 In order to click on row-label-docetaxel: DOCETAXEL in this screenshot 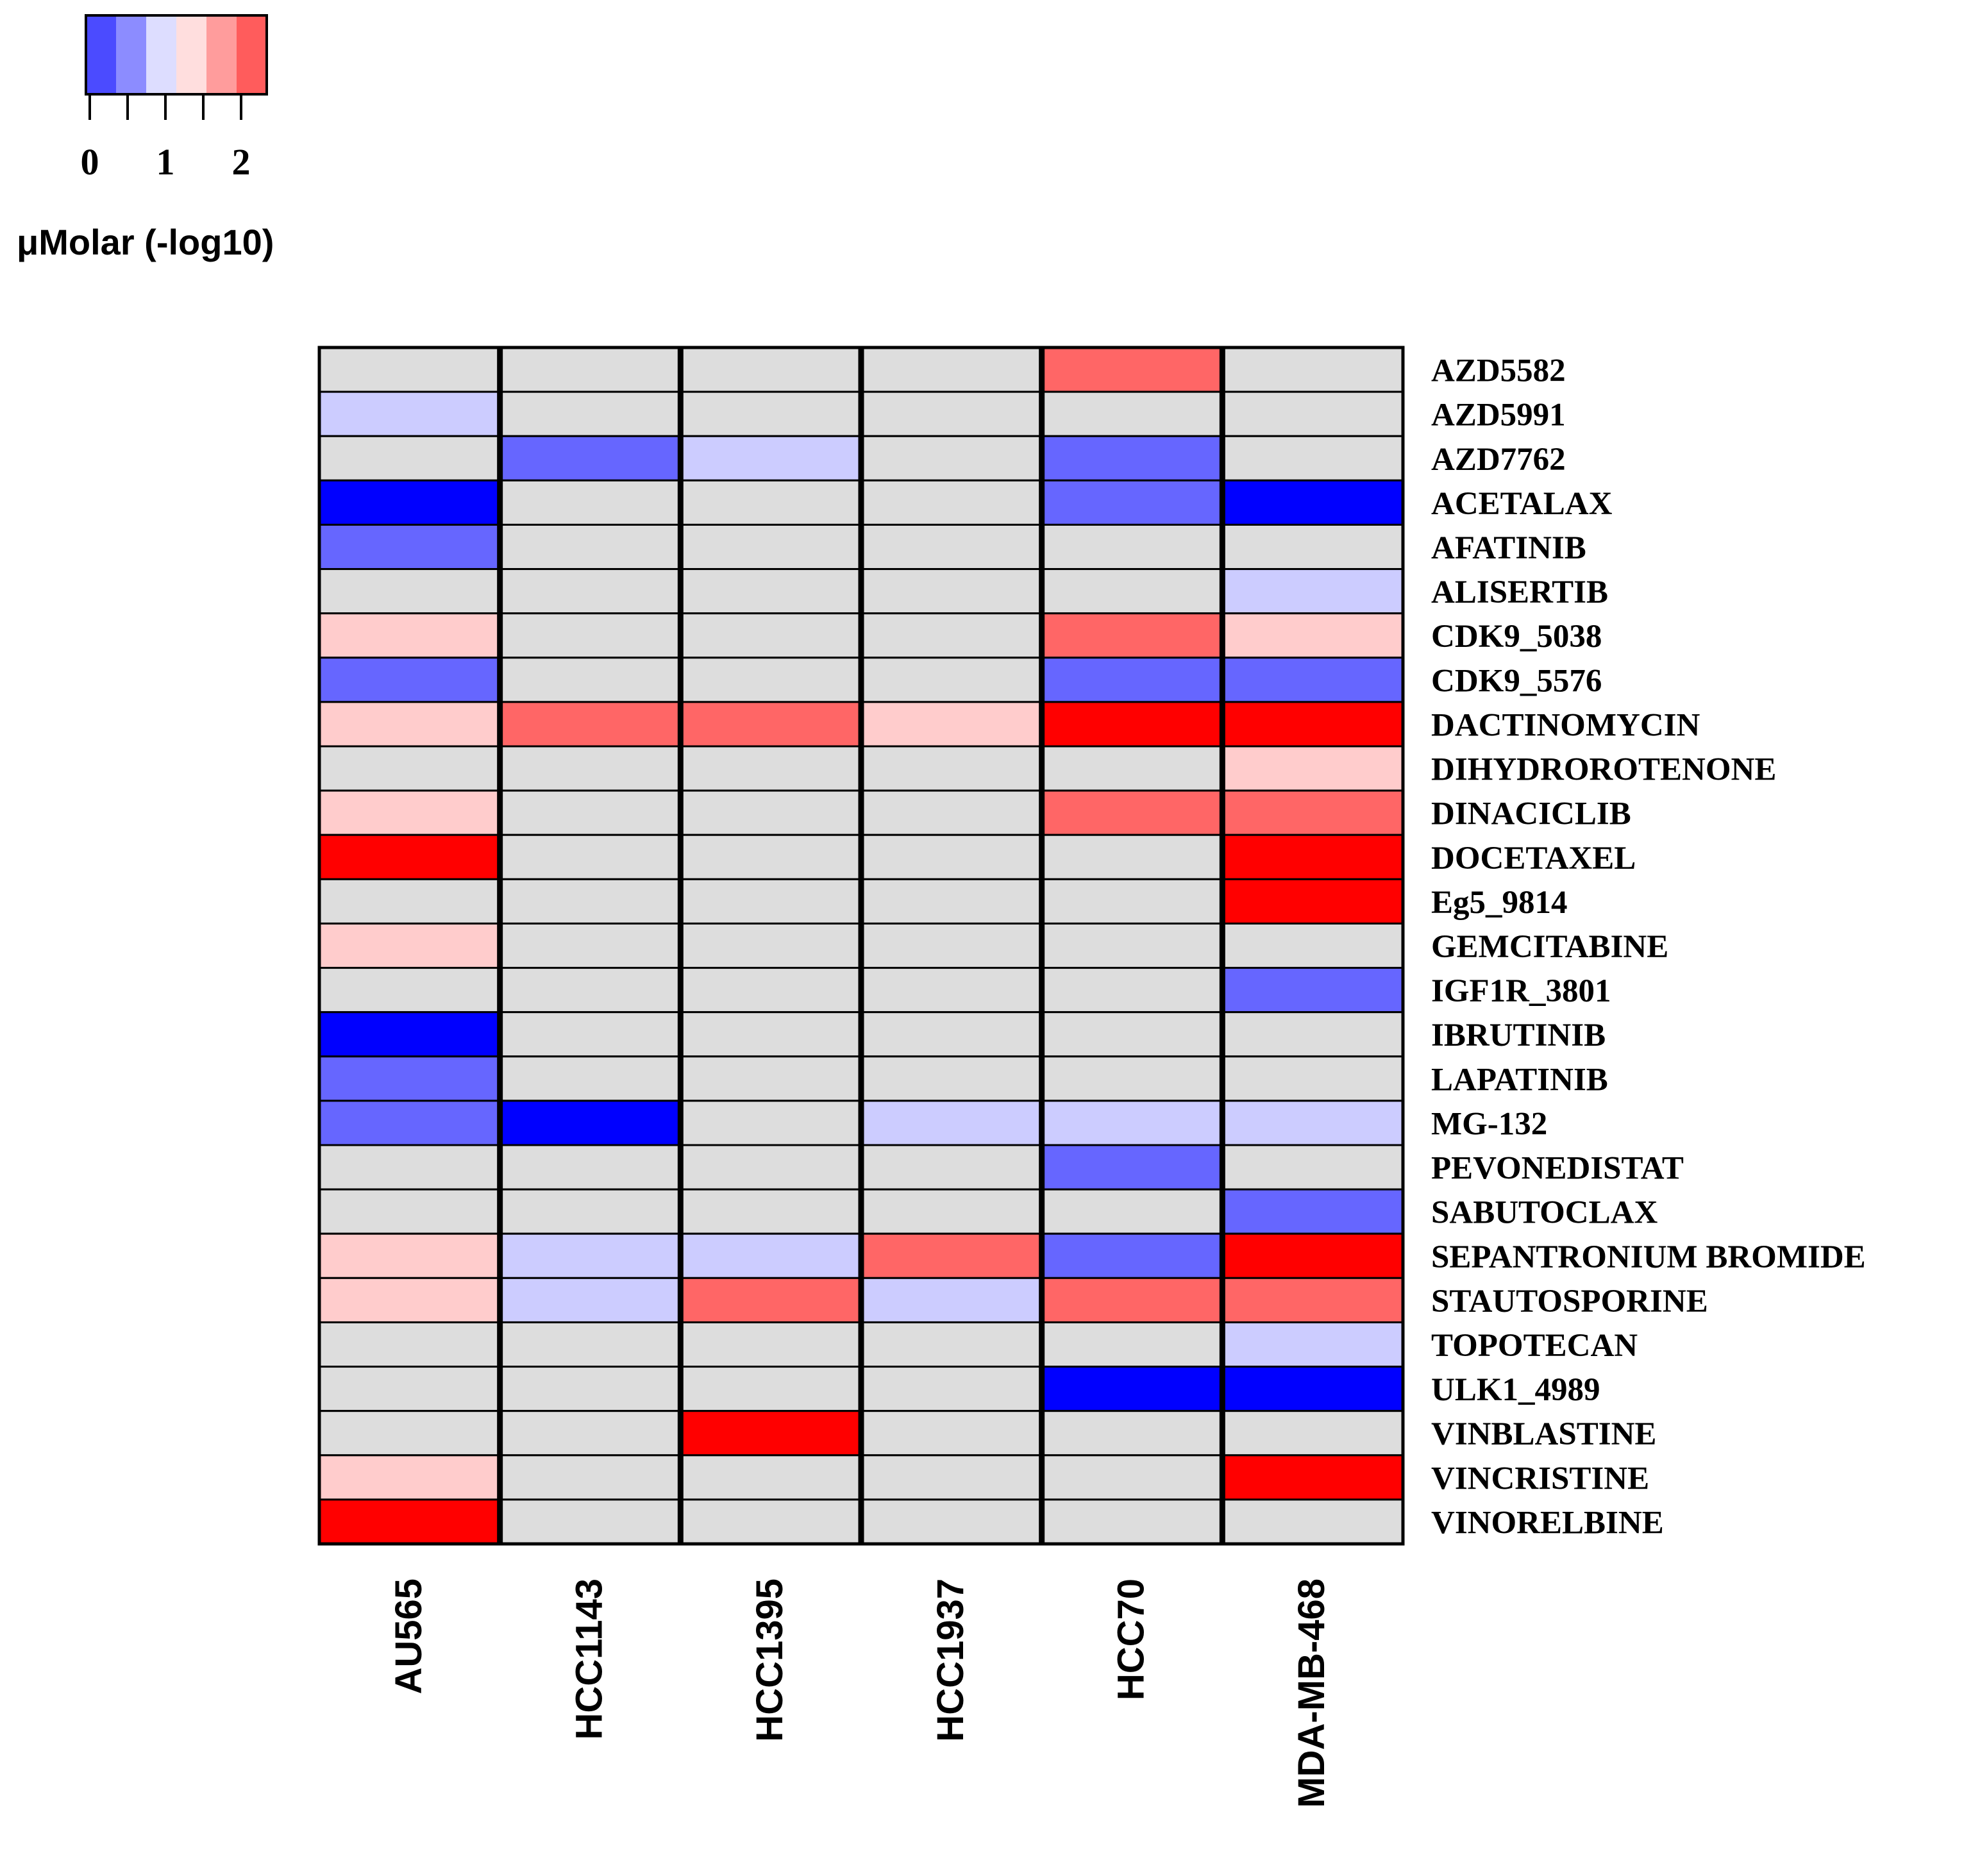, I will do `click(1533, 858)`.